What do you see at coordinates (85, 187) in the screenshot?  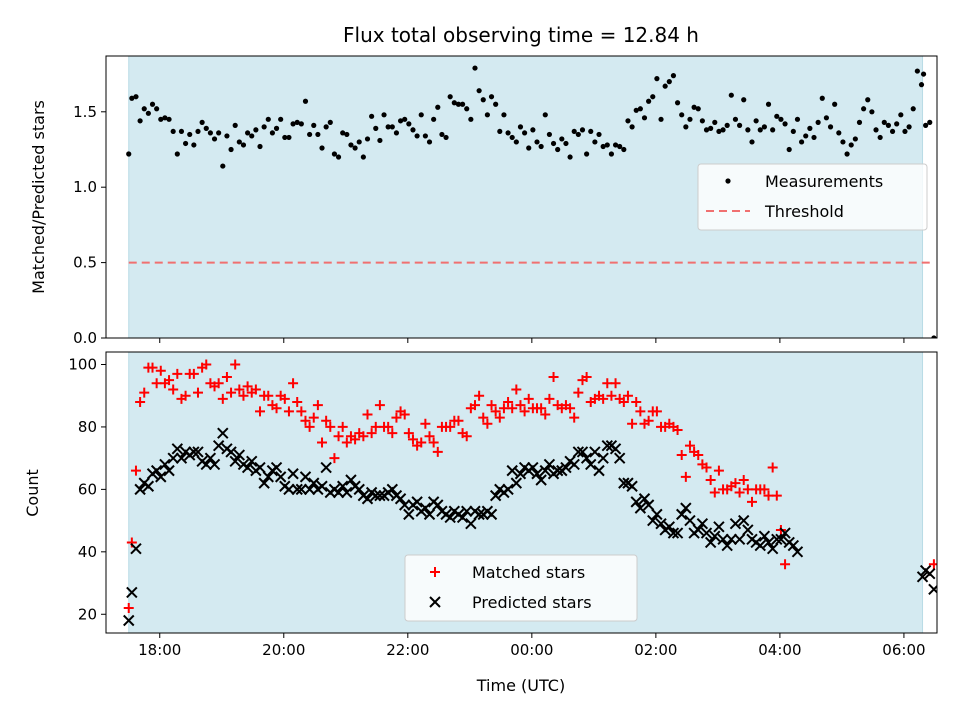 I see `y-tick-label: 1.0` at bounding box center [85, 187].